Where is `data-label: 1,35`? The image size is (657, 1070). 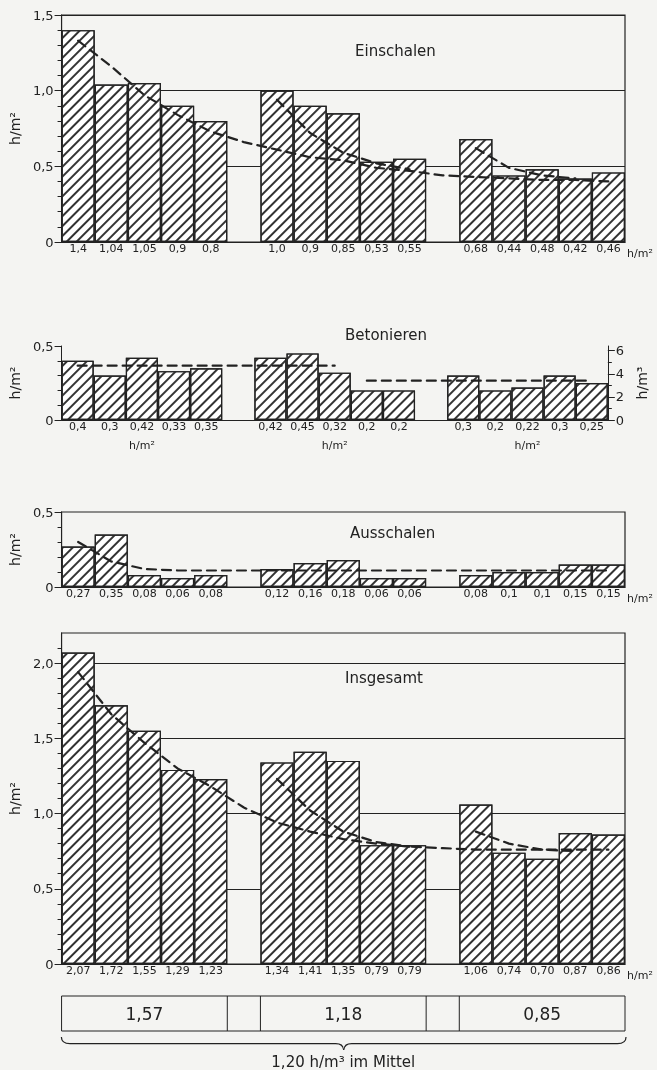 data-label: 1,35 is located at coordinates (343, 970).